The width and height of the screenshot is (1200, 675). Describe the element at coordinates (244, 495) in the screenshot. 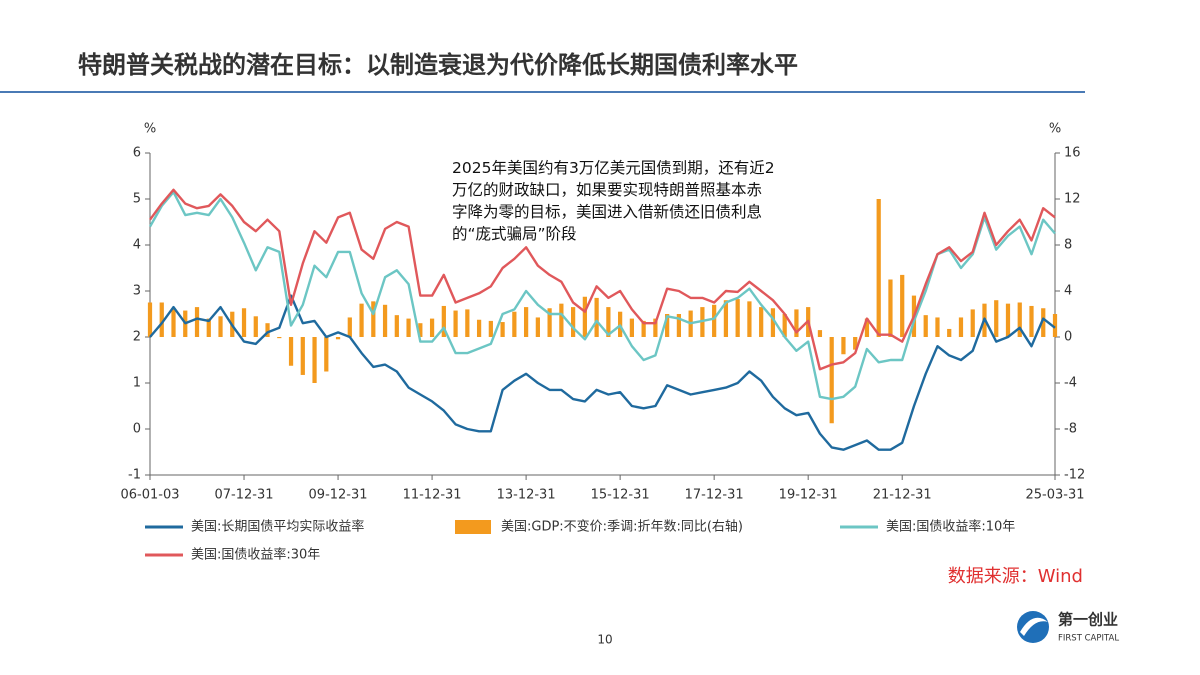

I see `x-tick-label: 07-12-31` at that location.